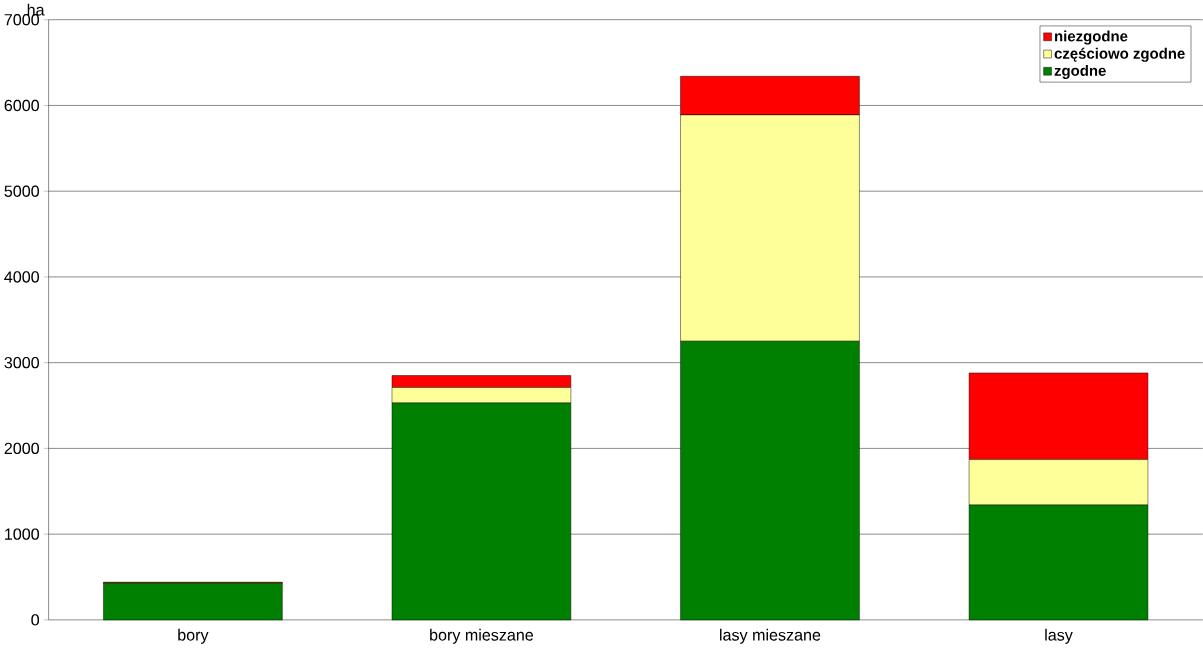 Image resolution: width=1203 pixels, height=648 pixels. I want to click on x-tick-label: lasy, so click(1059, 637).